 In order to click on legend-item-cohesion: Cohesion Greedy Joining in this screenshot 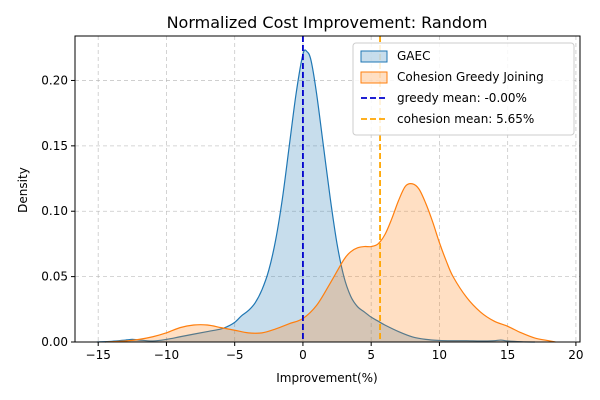, I will do `click(452, 77)`.